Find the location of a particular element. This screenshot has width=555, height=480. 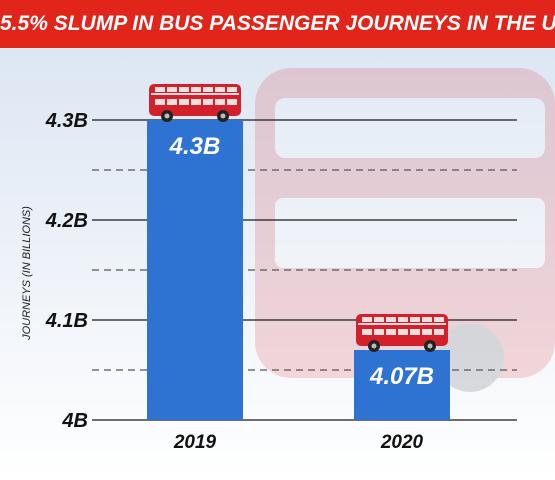

bar-2019 is located at coordinates (195, 270).